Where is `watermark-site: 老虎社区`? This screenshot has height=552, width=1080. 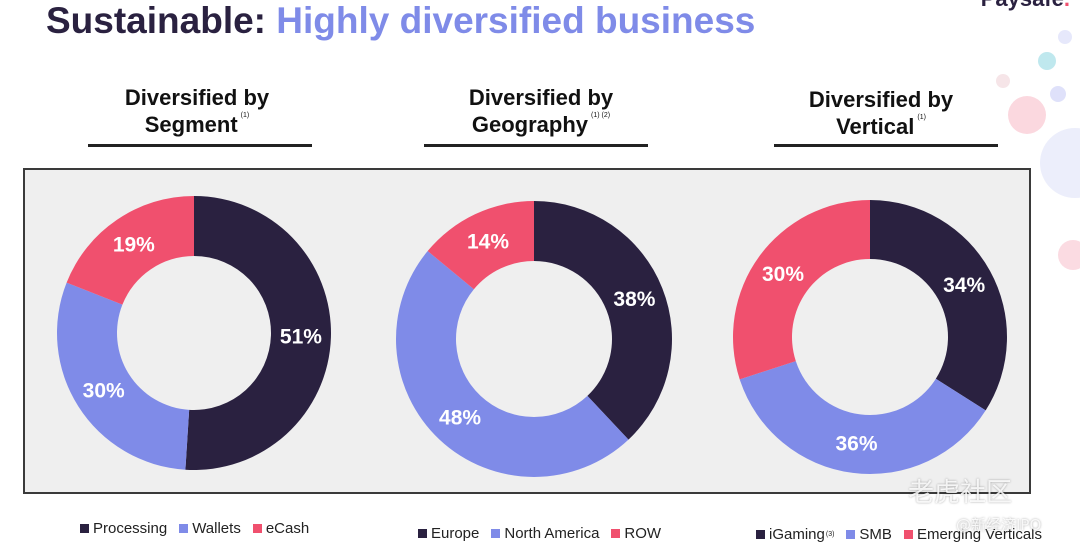 watermark-site: 老虎社区 is located at coordinates (960, 490).